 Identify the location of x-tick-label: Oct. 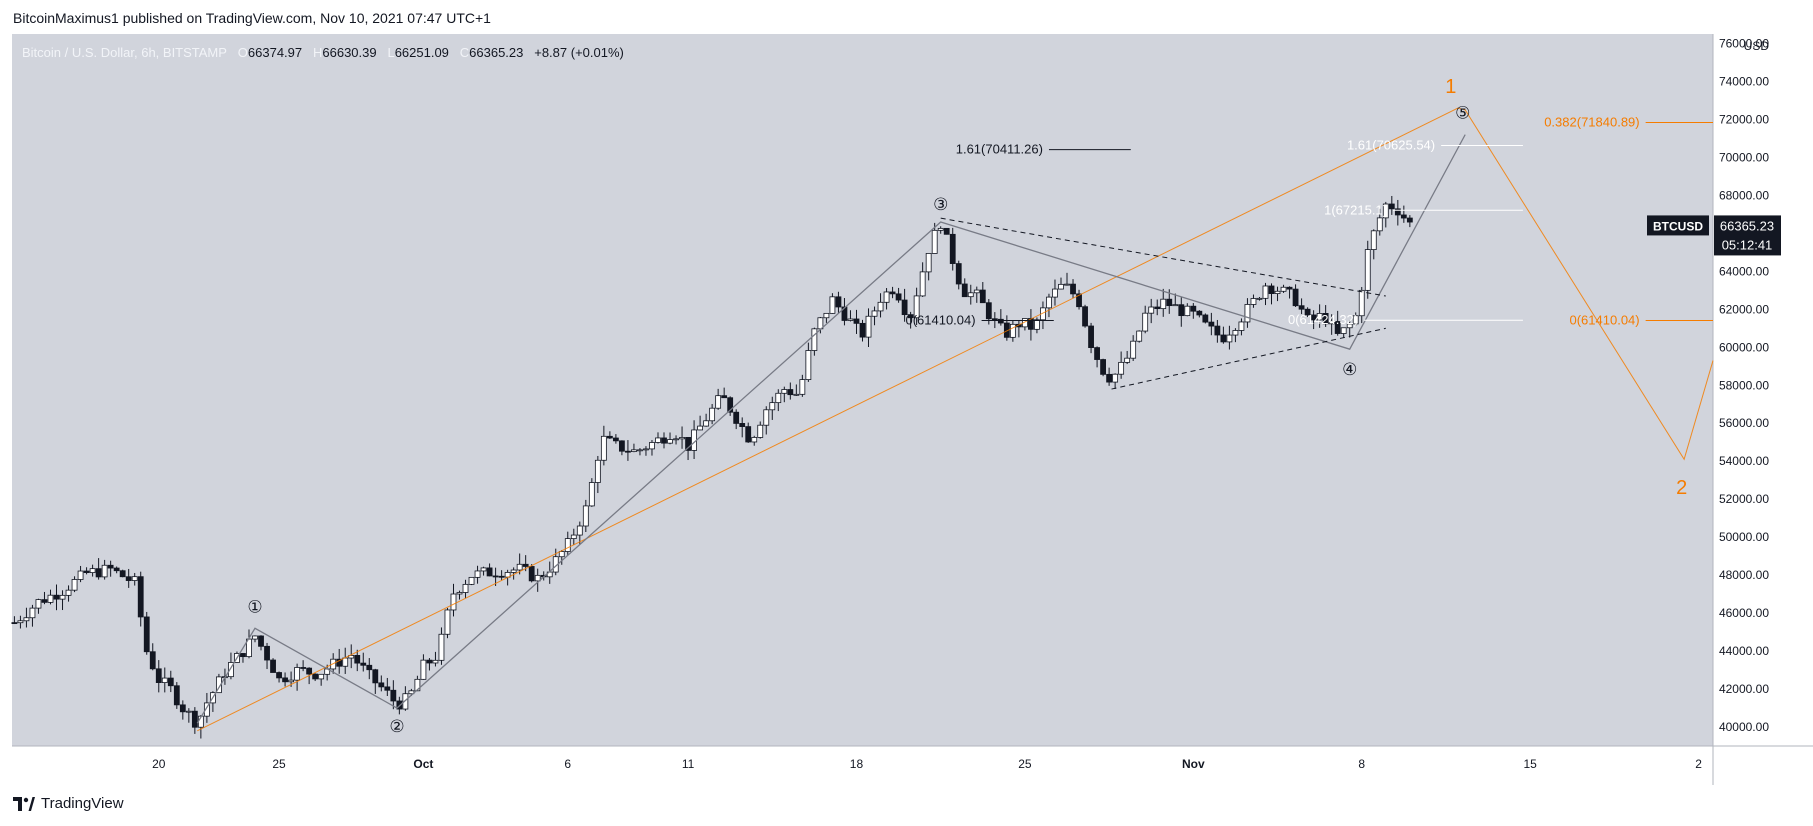
(423, 764).